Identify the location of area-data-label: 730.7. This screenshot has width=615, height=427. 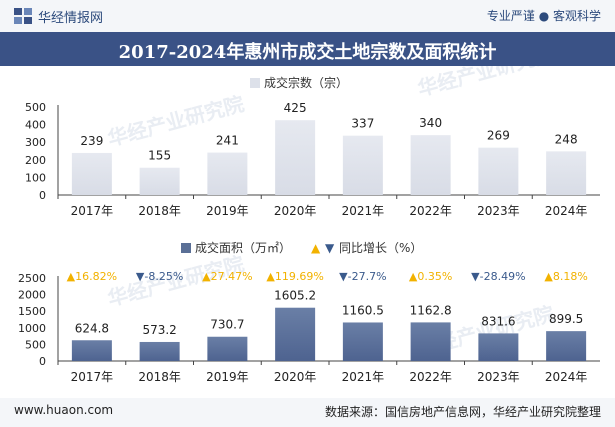
(227, 325).